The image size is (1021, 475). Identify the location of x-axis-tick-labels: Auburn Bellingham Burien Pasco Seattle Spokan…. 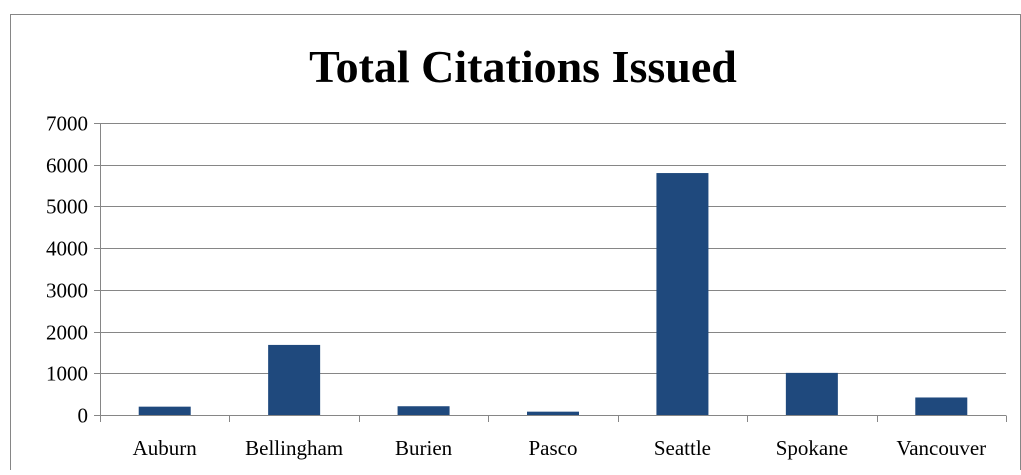
(560, 448).